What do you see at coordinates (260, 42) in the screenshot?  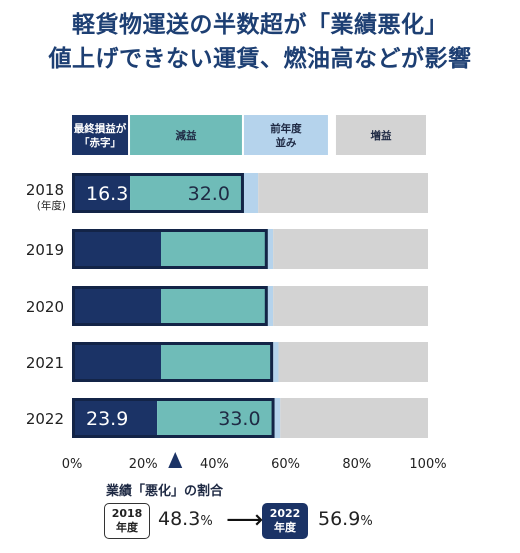 I see `chart-title: 軽貨物運送の半数超が「業績悪化」 値上げできない運賃、燃油高などが影響` at bounding box center [260, 42].